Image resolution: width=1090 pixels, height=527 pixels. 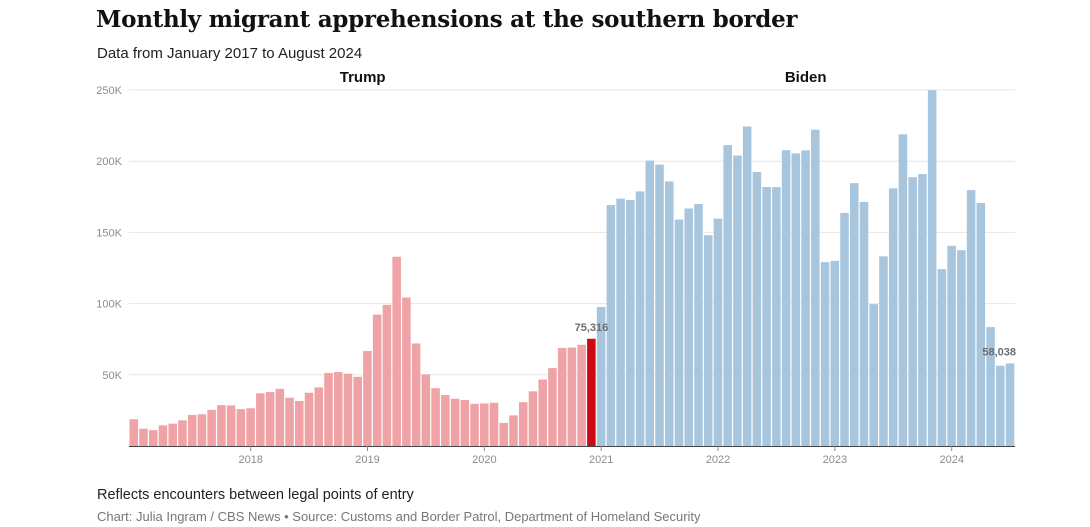 What do you see at coordinates (999, 352) in the screenshot?
I see `data-label-aug-2024: 58,038` at bounding box center [999, 352].